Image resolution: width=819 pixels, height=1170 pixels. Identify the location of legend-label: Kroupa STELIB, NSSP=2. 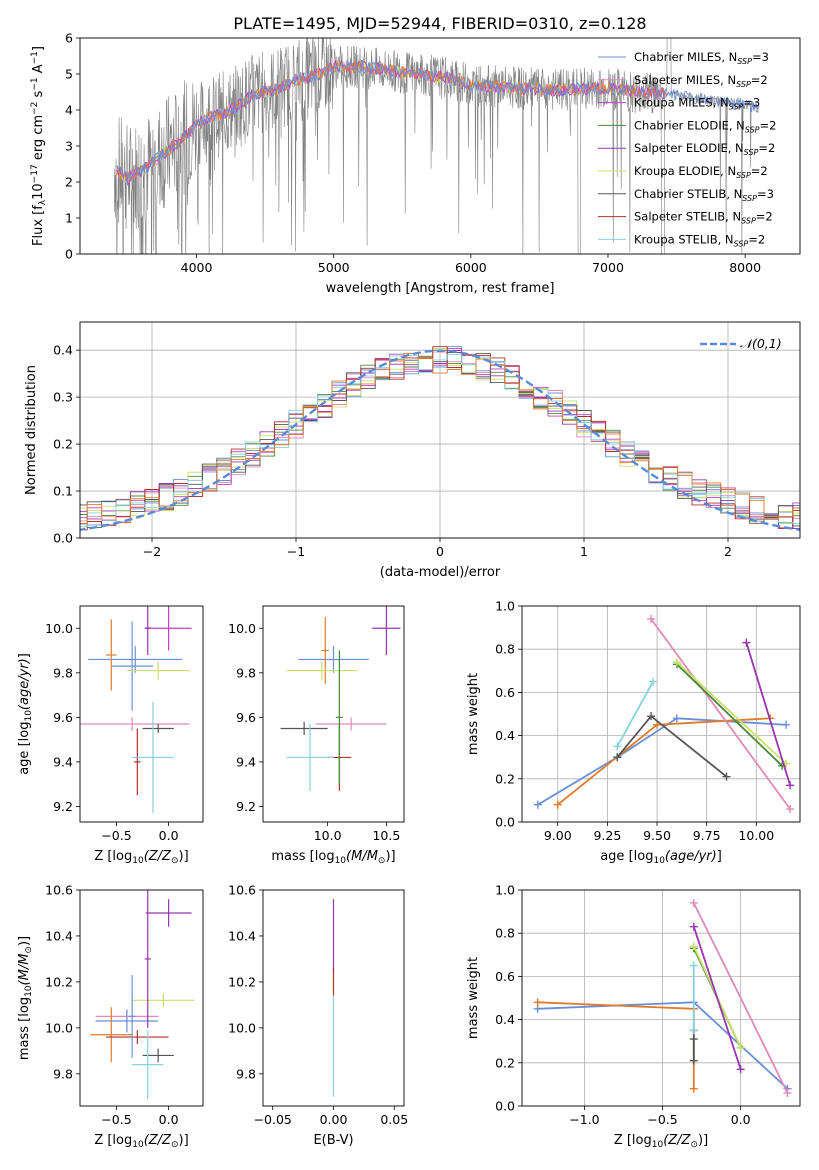
(699, 240).